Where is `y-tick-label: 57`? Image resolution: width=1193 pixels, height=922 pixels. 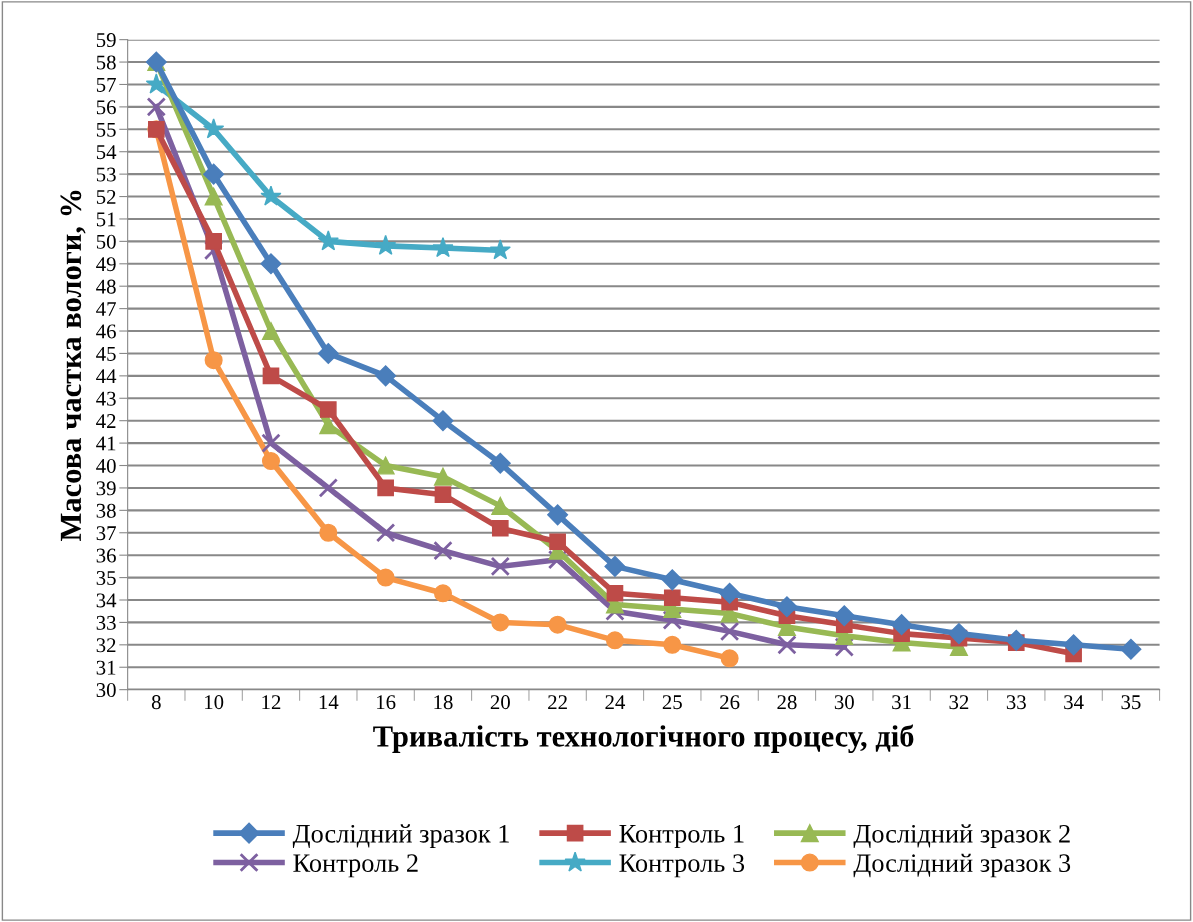
y-tick-label: 57 is located at coordinates (106, 85).